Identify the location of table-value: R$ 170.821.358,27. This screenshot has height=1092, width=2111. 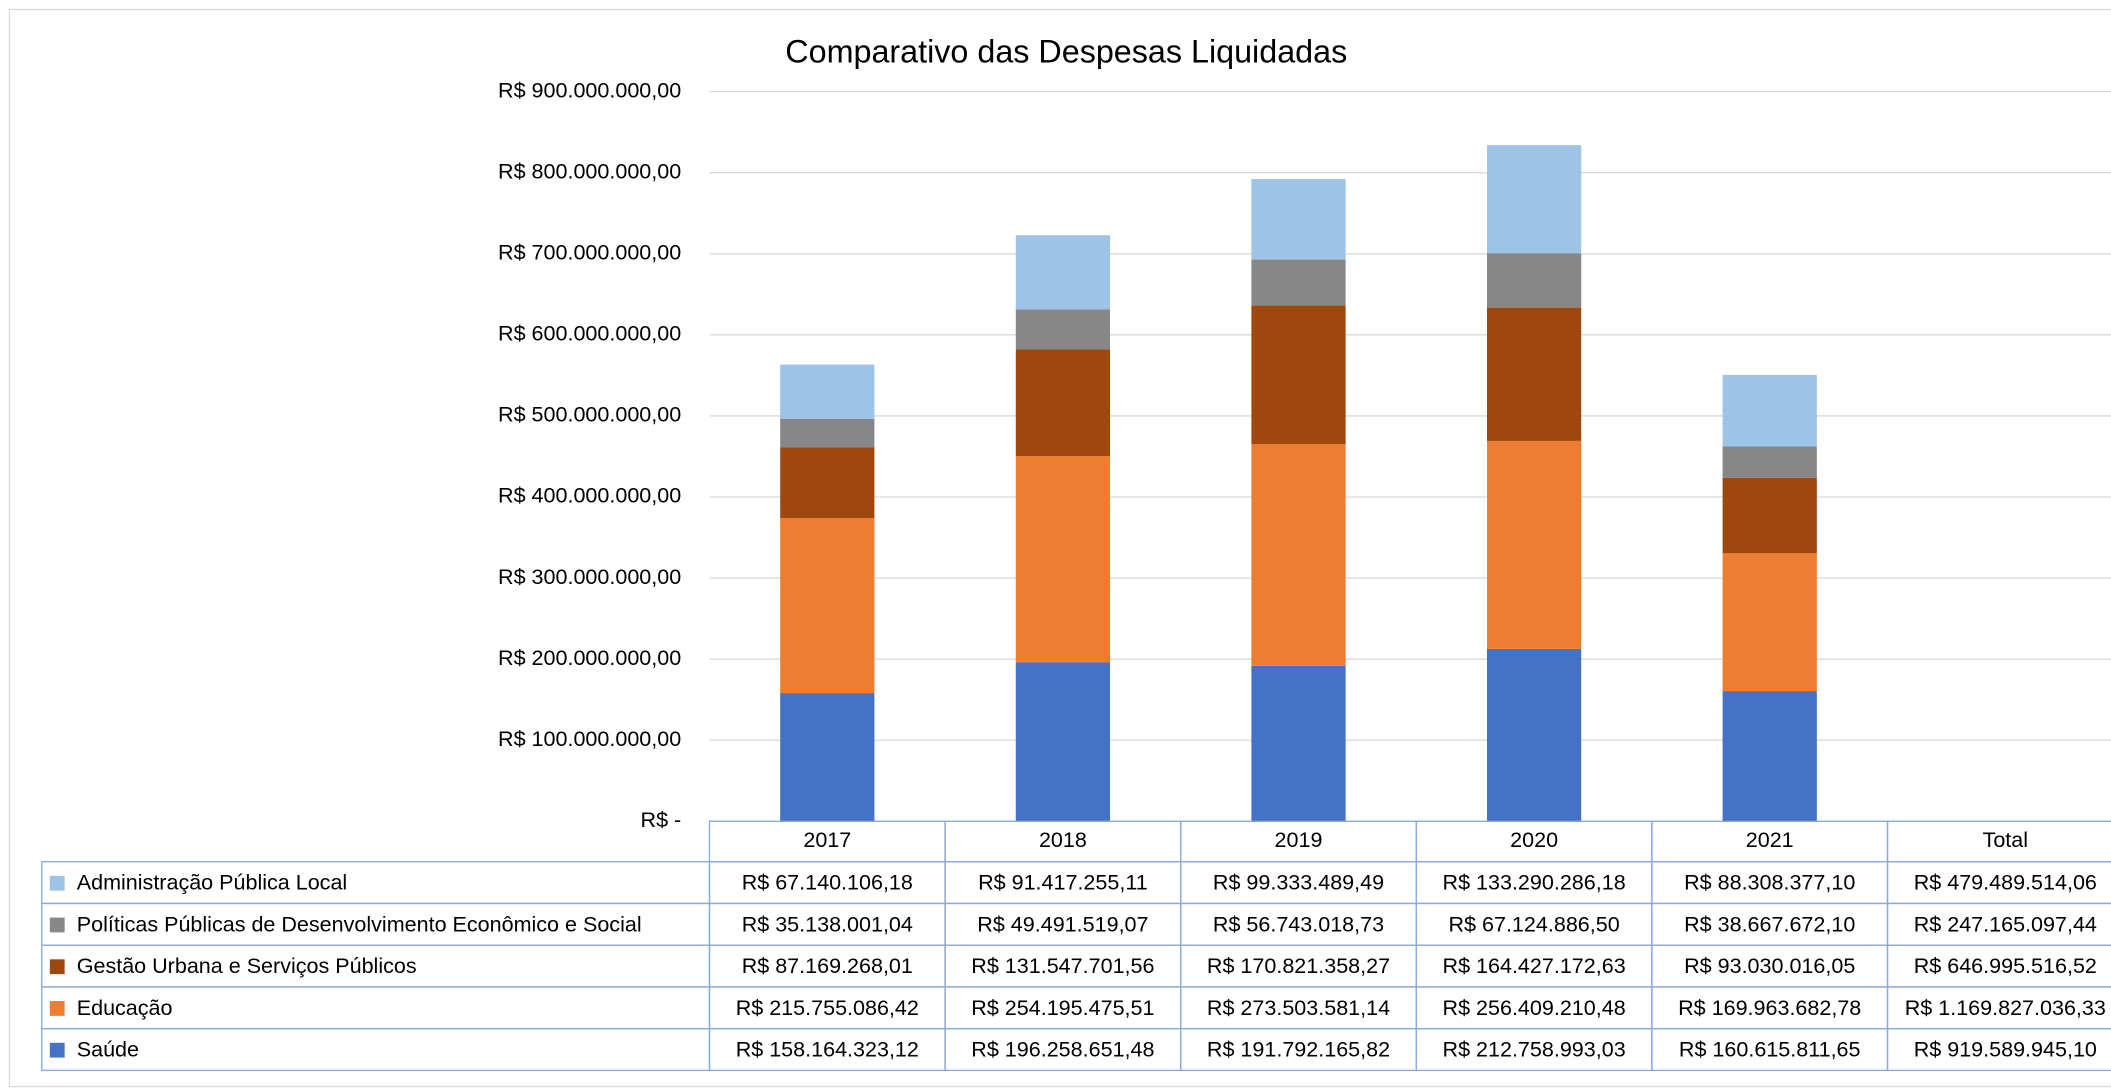
(1298, 966).